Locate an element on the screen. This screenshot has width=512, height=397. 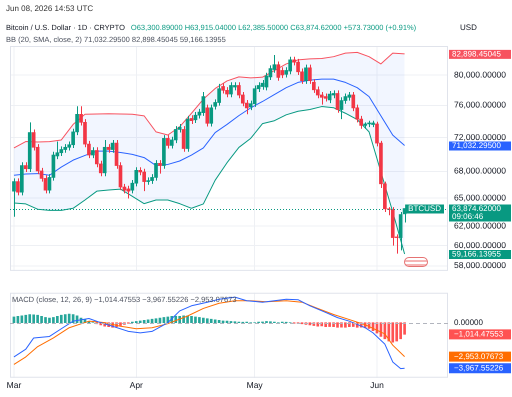
y-tick-label: 65,000.00000 is located at coordinates (480, 197).